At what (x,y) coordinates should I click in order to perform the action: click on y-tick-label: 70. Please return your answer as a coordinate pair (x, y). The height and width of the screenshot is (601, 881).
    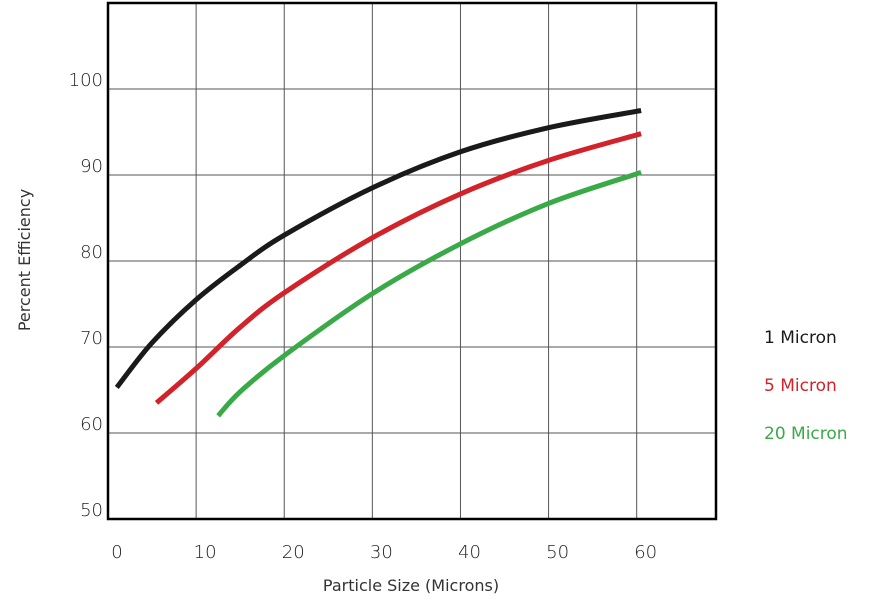
    Looking at the image, I should click on (91, 338).